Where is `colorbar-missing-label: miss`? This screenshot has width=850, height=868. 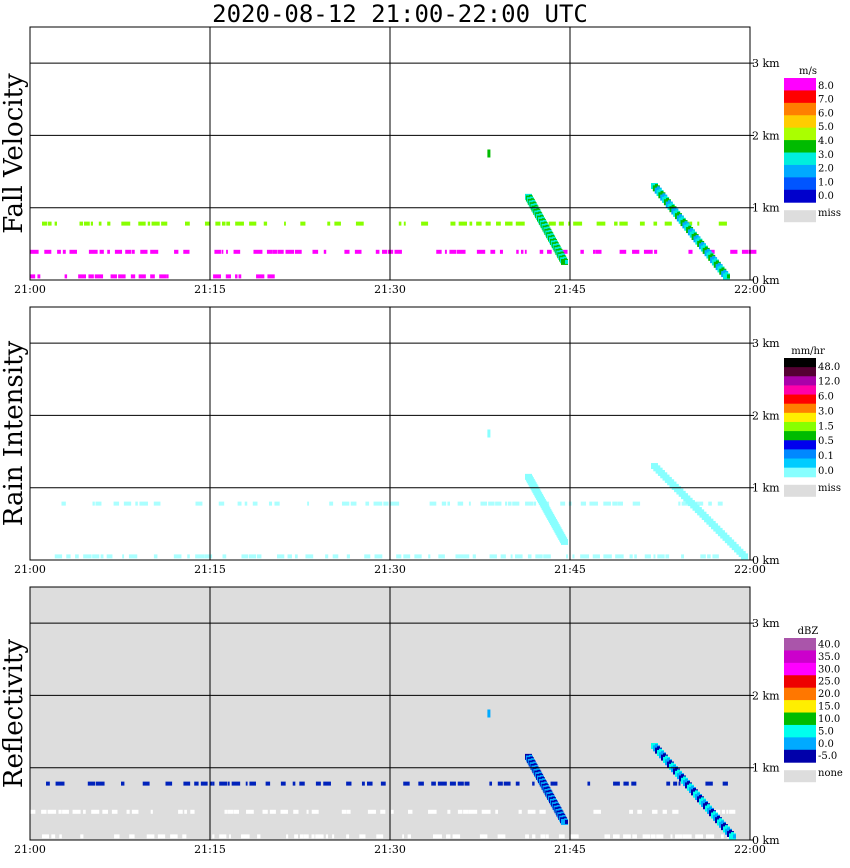 colorbar-missing-label: miss is located at coordinates (829, 488).